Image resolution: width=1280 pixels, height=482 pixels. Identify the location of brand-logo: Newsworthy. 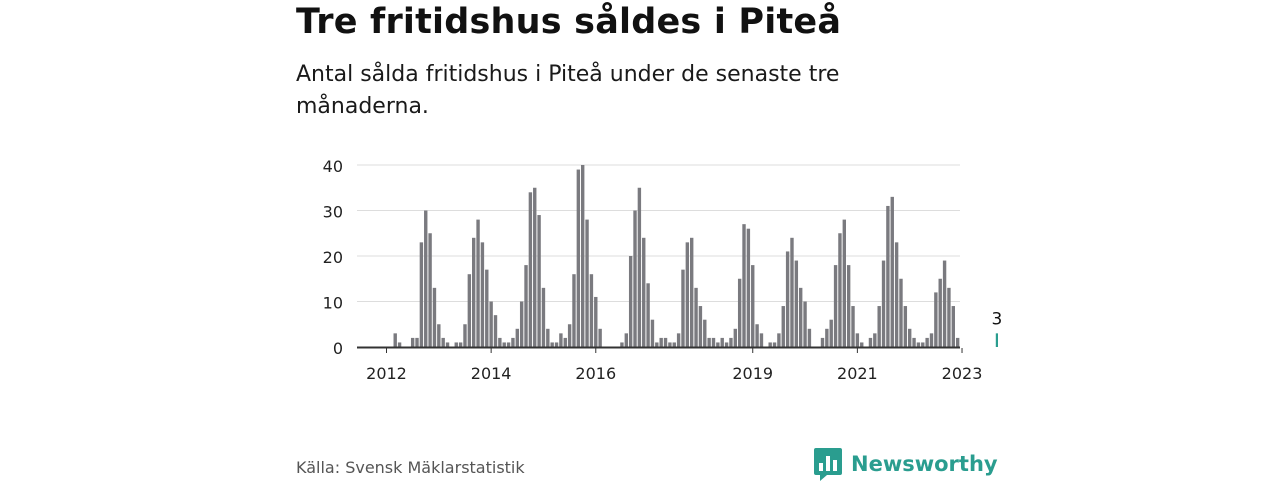
(905, 464).